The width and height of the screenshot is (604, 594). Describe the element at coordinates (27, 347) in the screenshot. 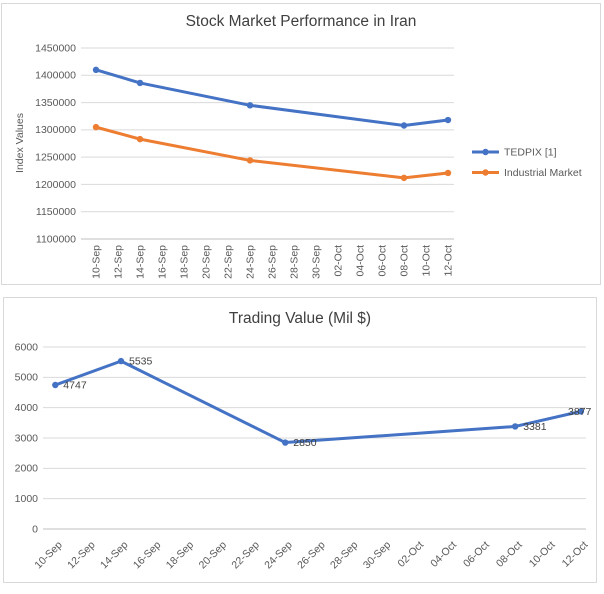

I see `y-axis-tick-label: 6000` at that location.